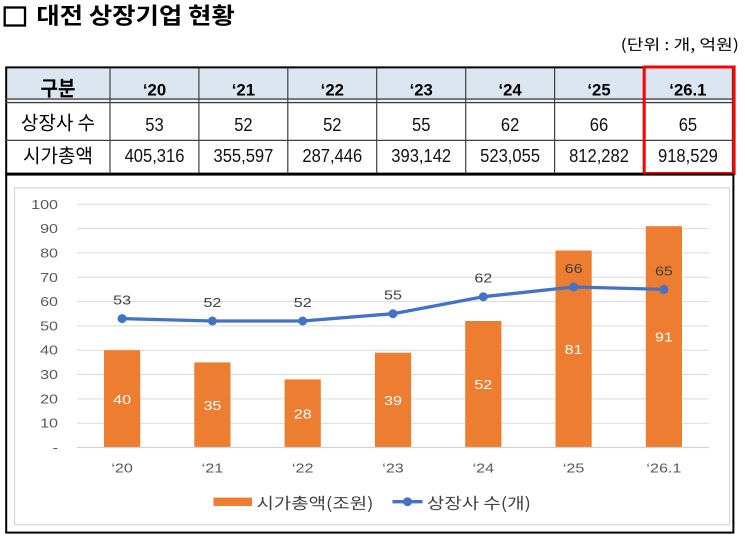 This screenshot has height=546, width=745. What do you see at coordinates (243, 155) in the screenshot?
I see `svg-text: 355,597` at bounding box center [243, 155].